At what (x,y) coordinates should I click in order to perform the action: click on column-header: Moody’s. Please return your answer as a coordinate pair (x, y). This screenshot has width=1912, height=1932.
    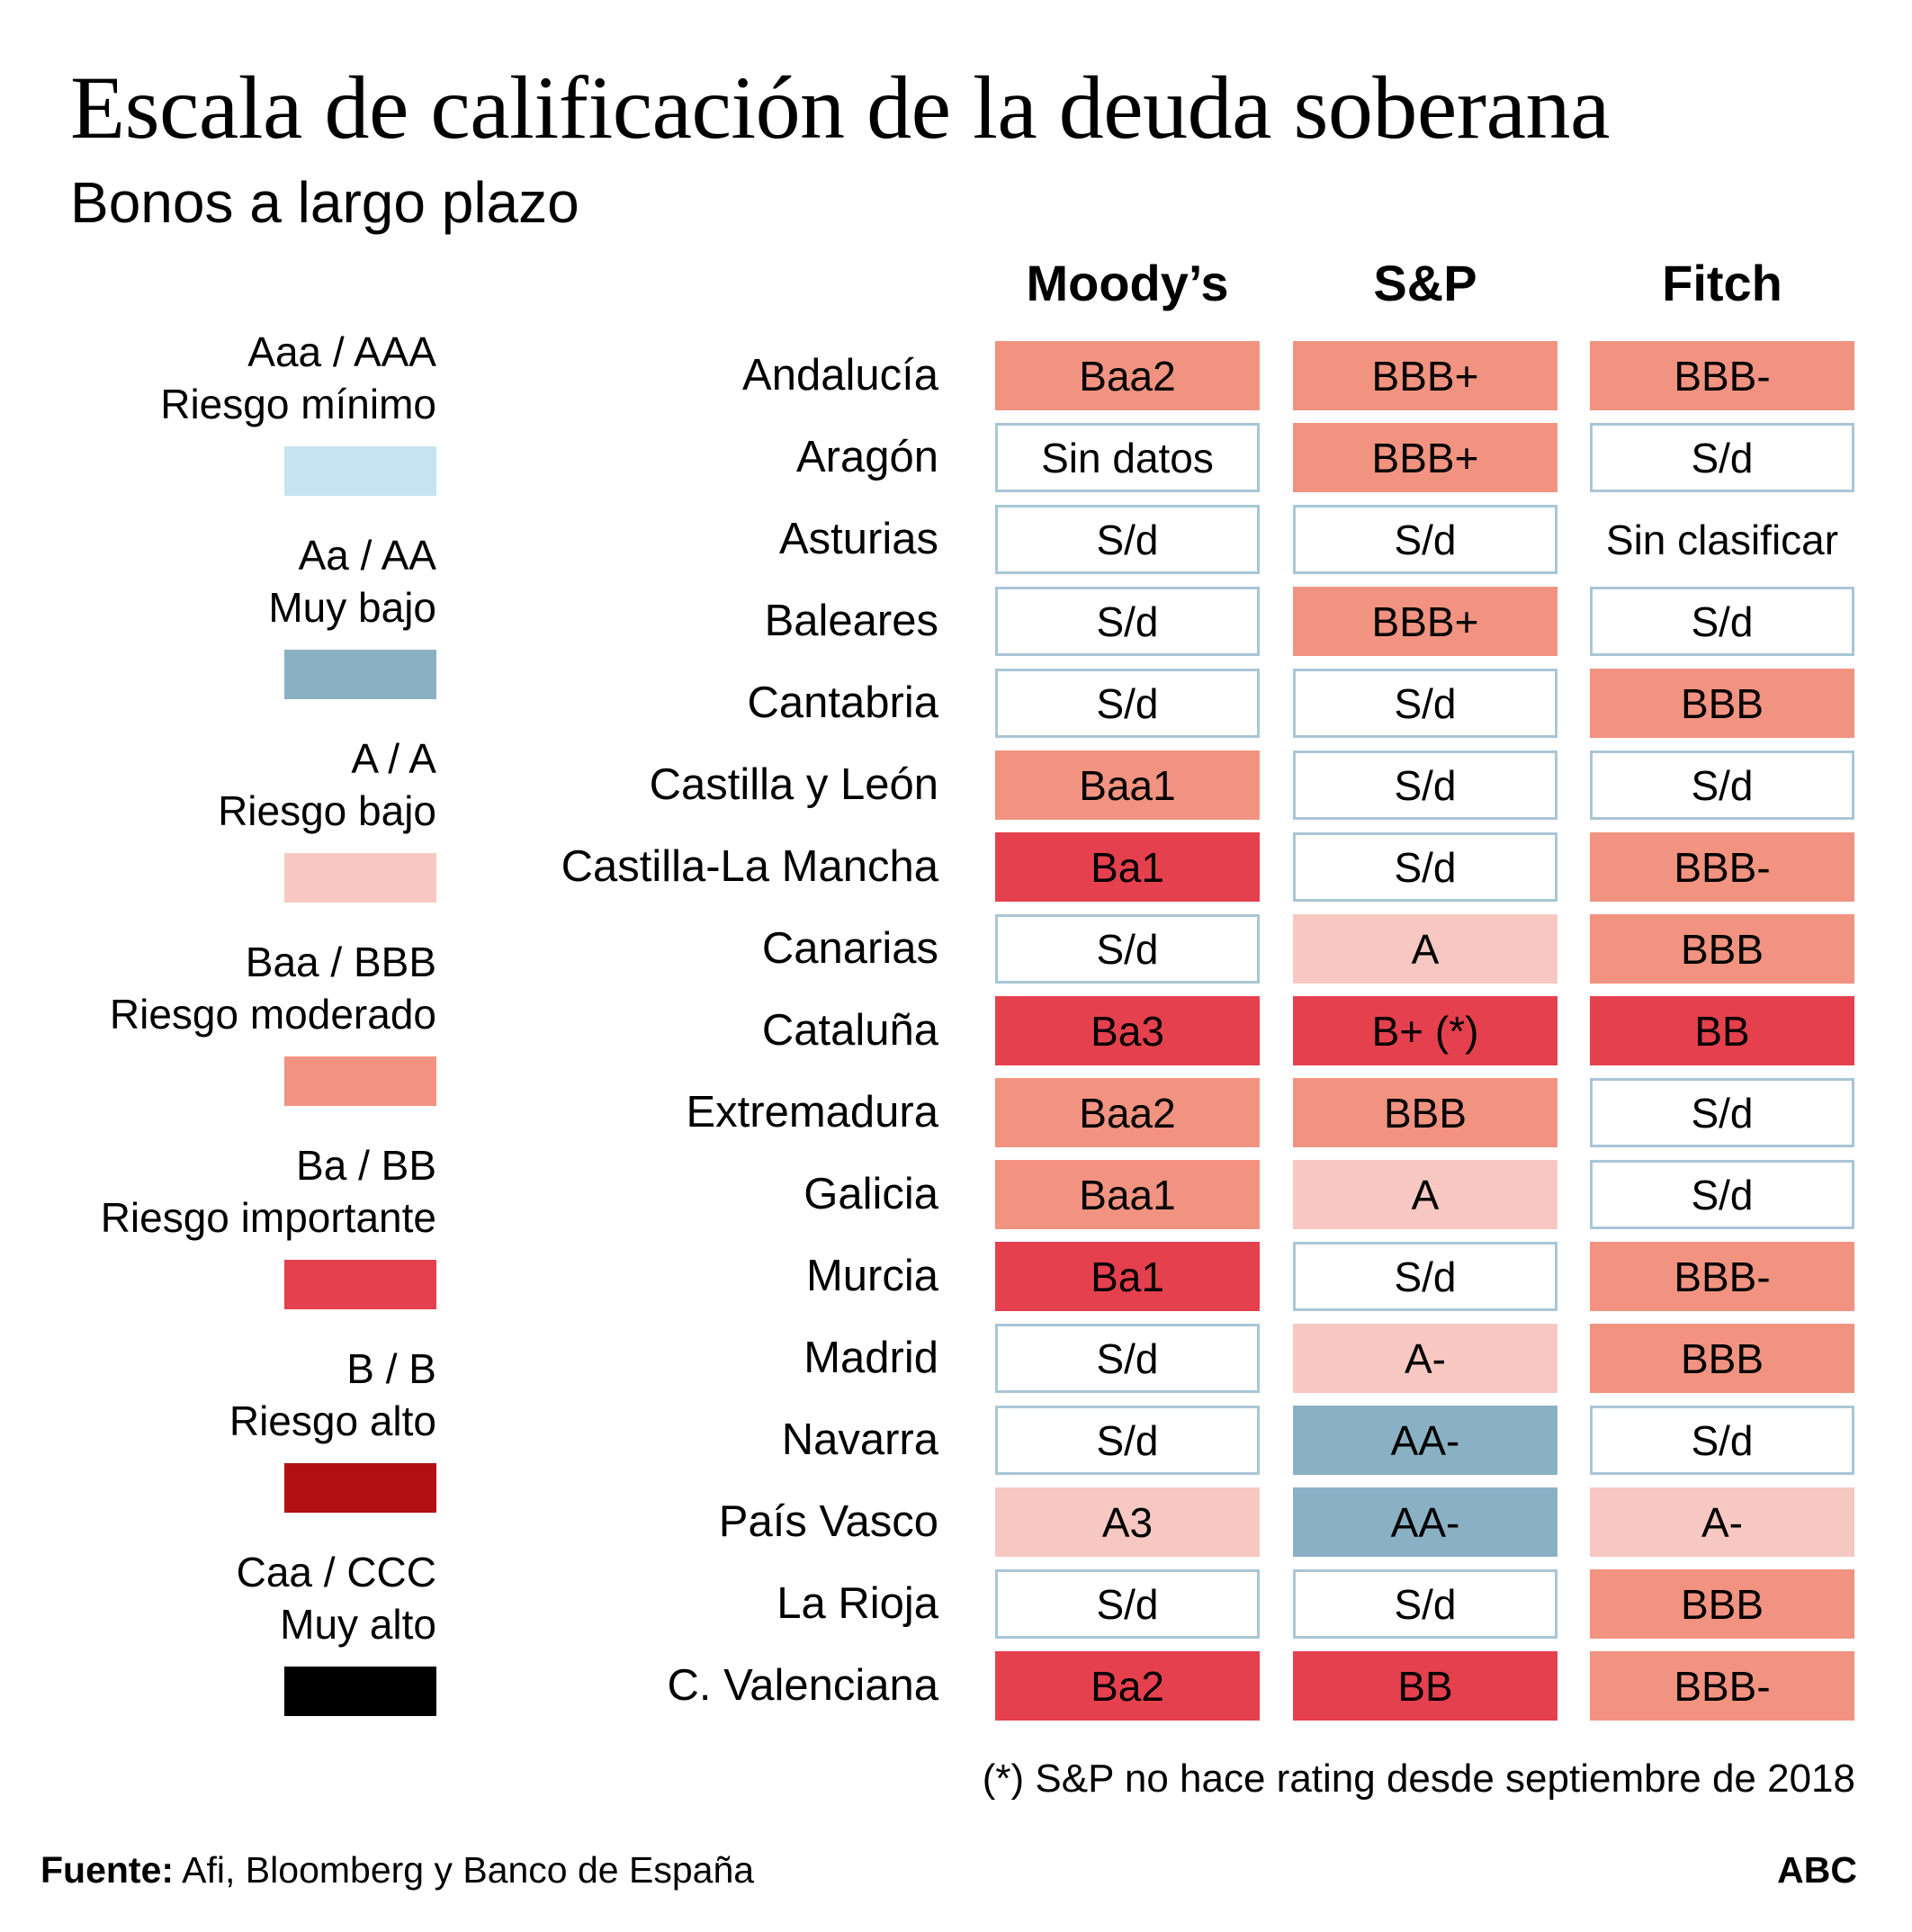
    Looking at the image, I should click on (1127, 283).